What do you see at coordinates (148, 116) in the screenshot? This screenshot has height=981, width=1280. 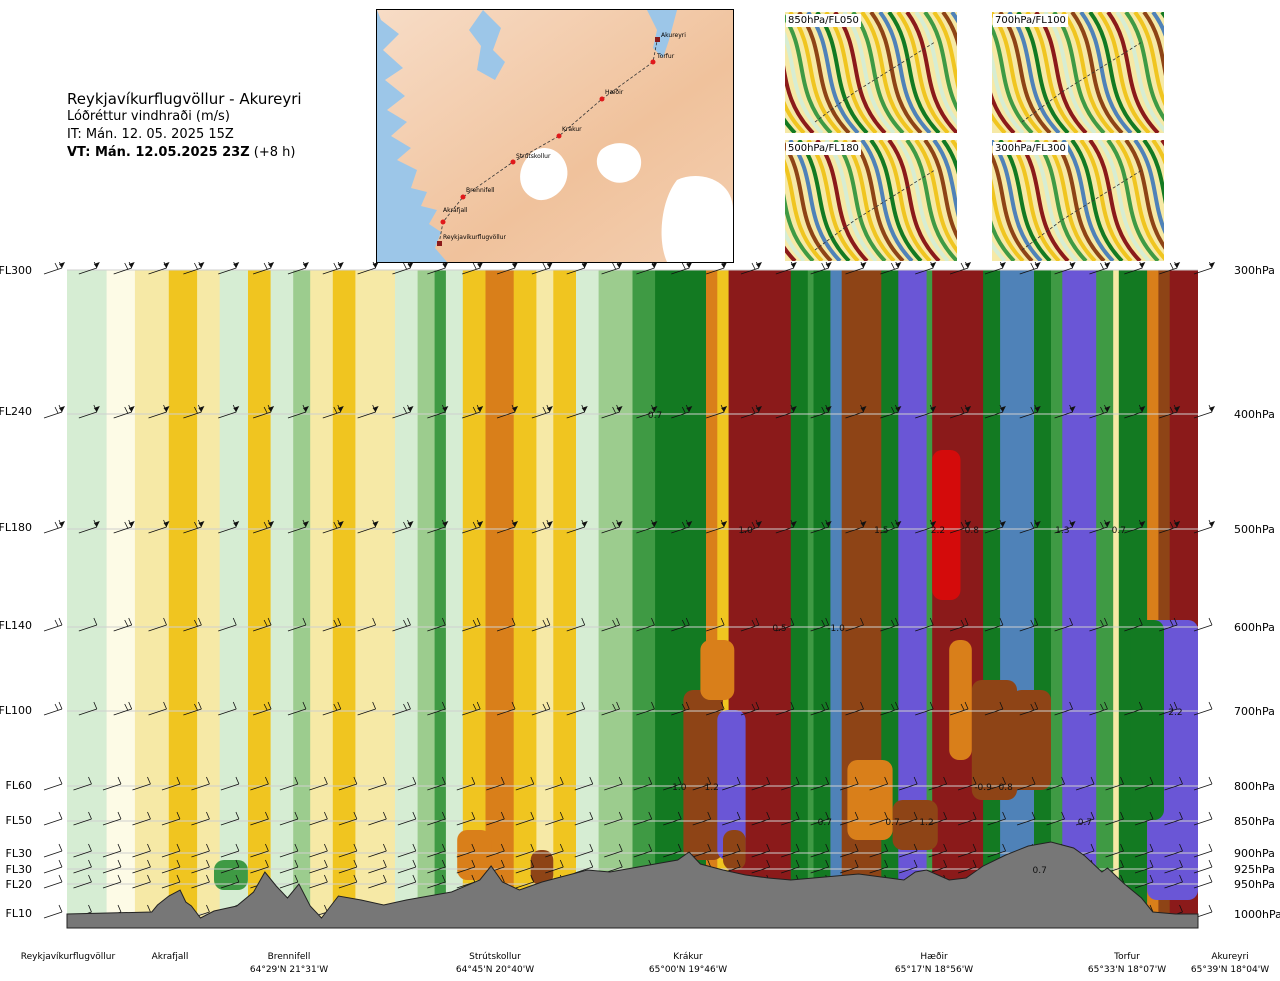 I see `parameter-title: Lóðréttur vindhraði (m/s)` at bounding box center [148, 116].